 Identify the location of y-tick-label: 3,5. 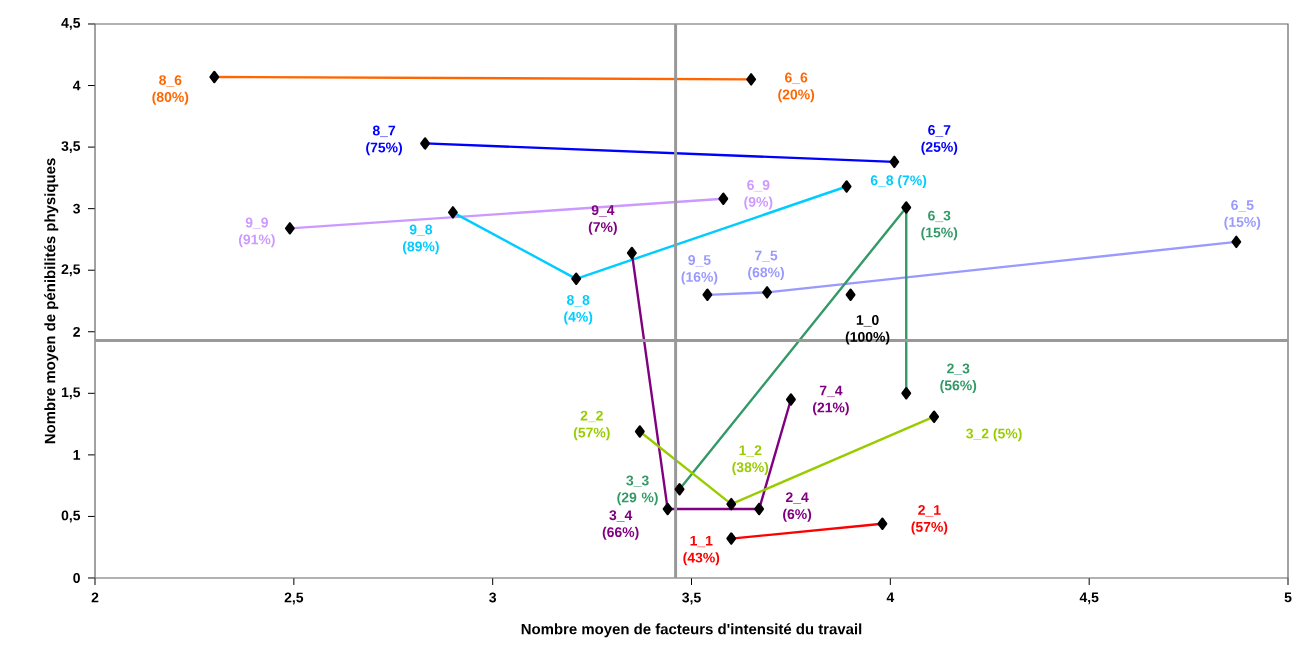
(71, 147).